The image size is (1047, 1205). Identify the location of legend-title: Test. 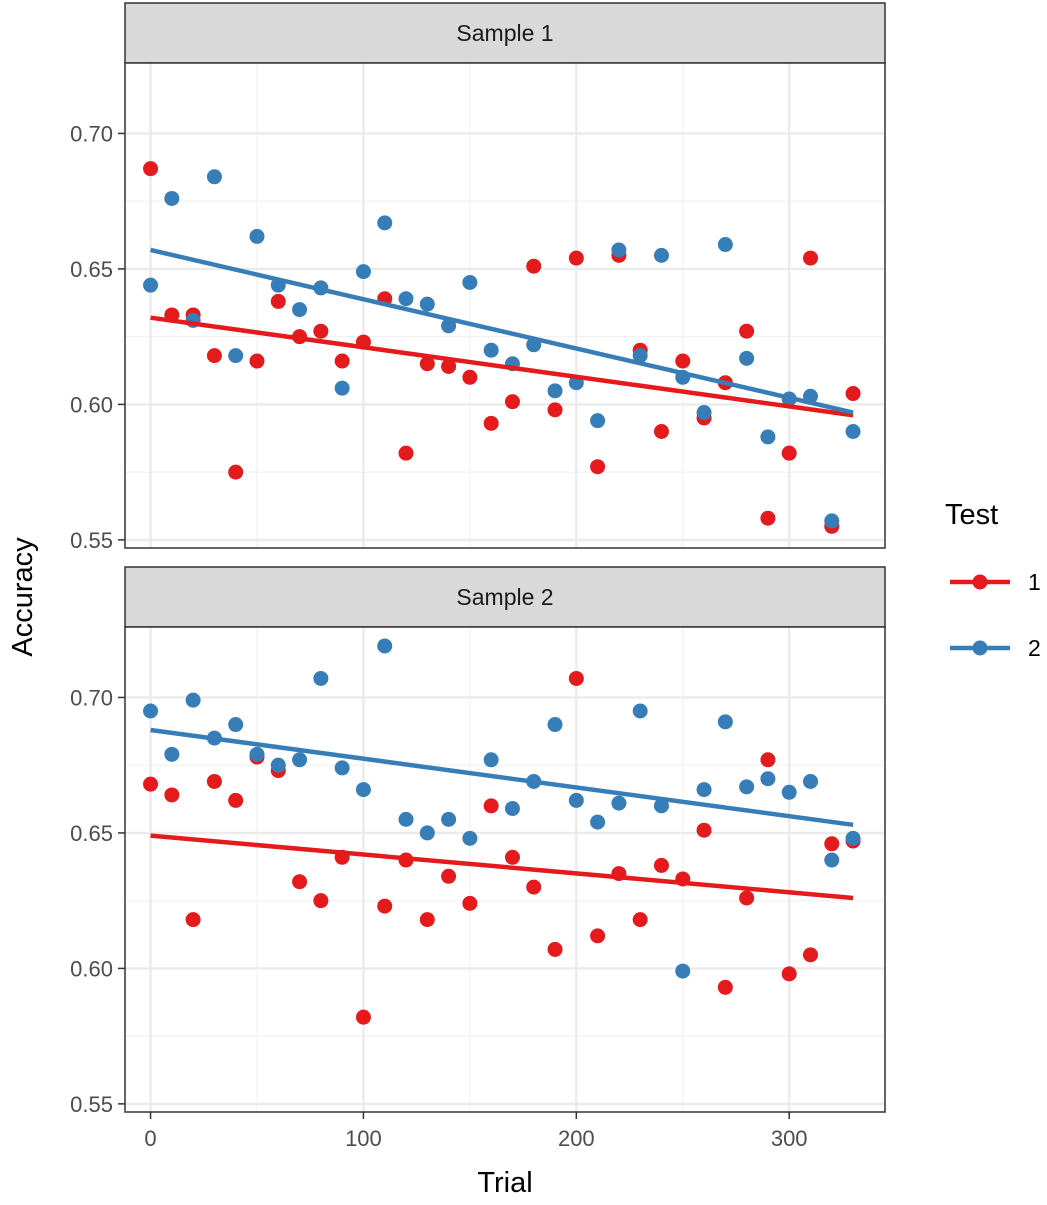
(971, 515).